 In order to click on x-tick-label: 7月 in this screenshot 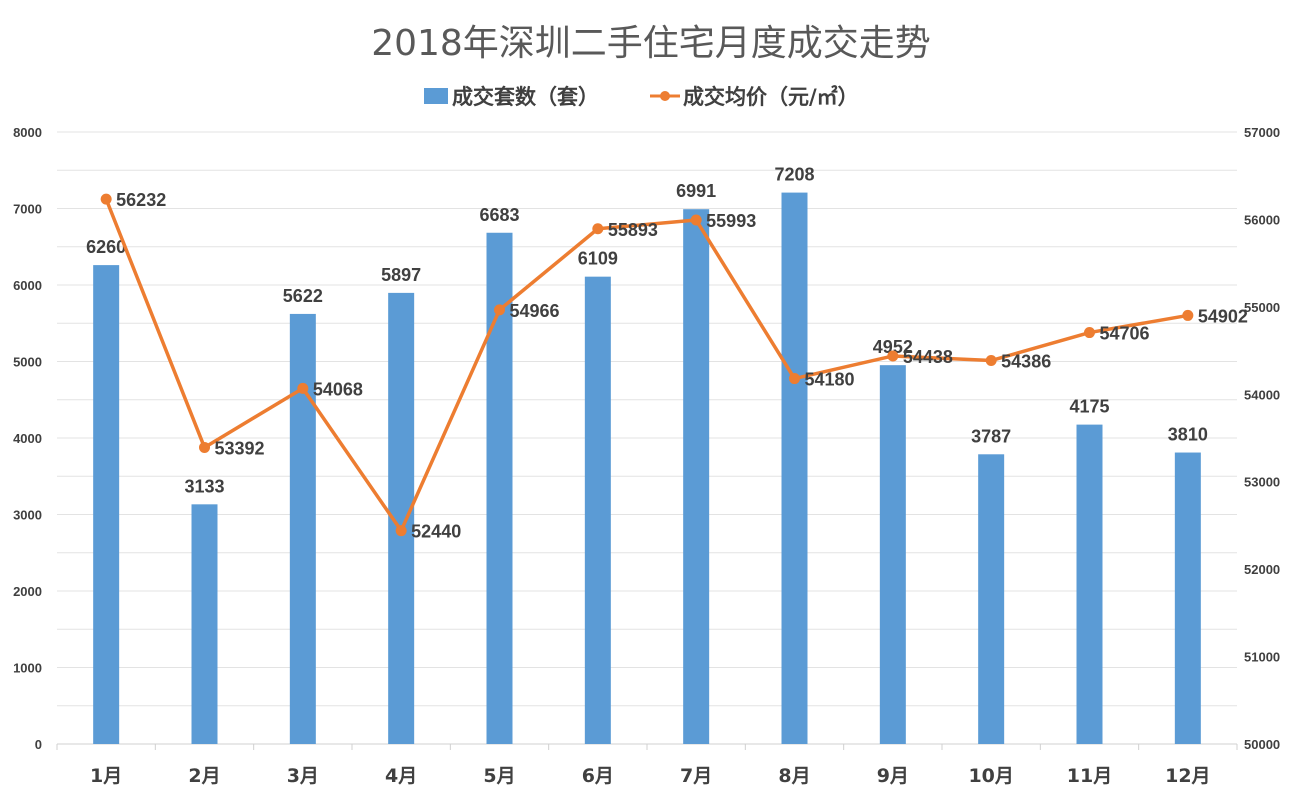, I will do `click(696, 776)`.